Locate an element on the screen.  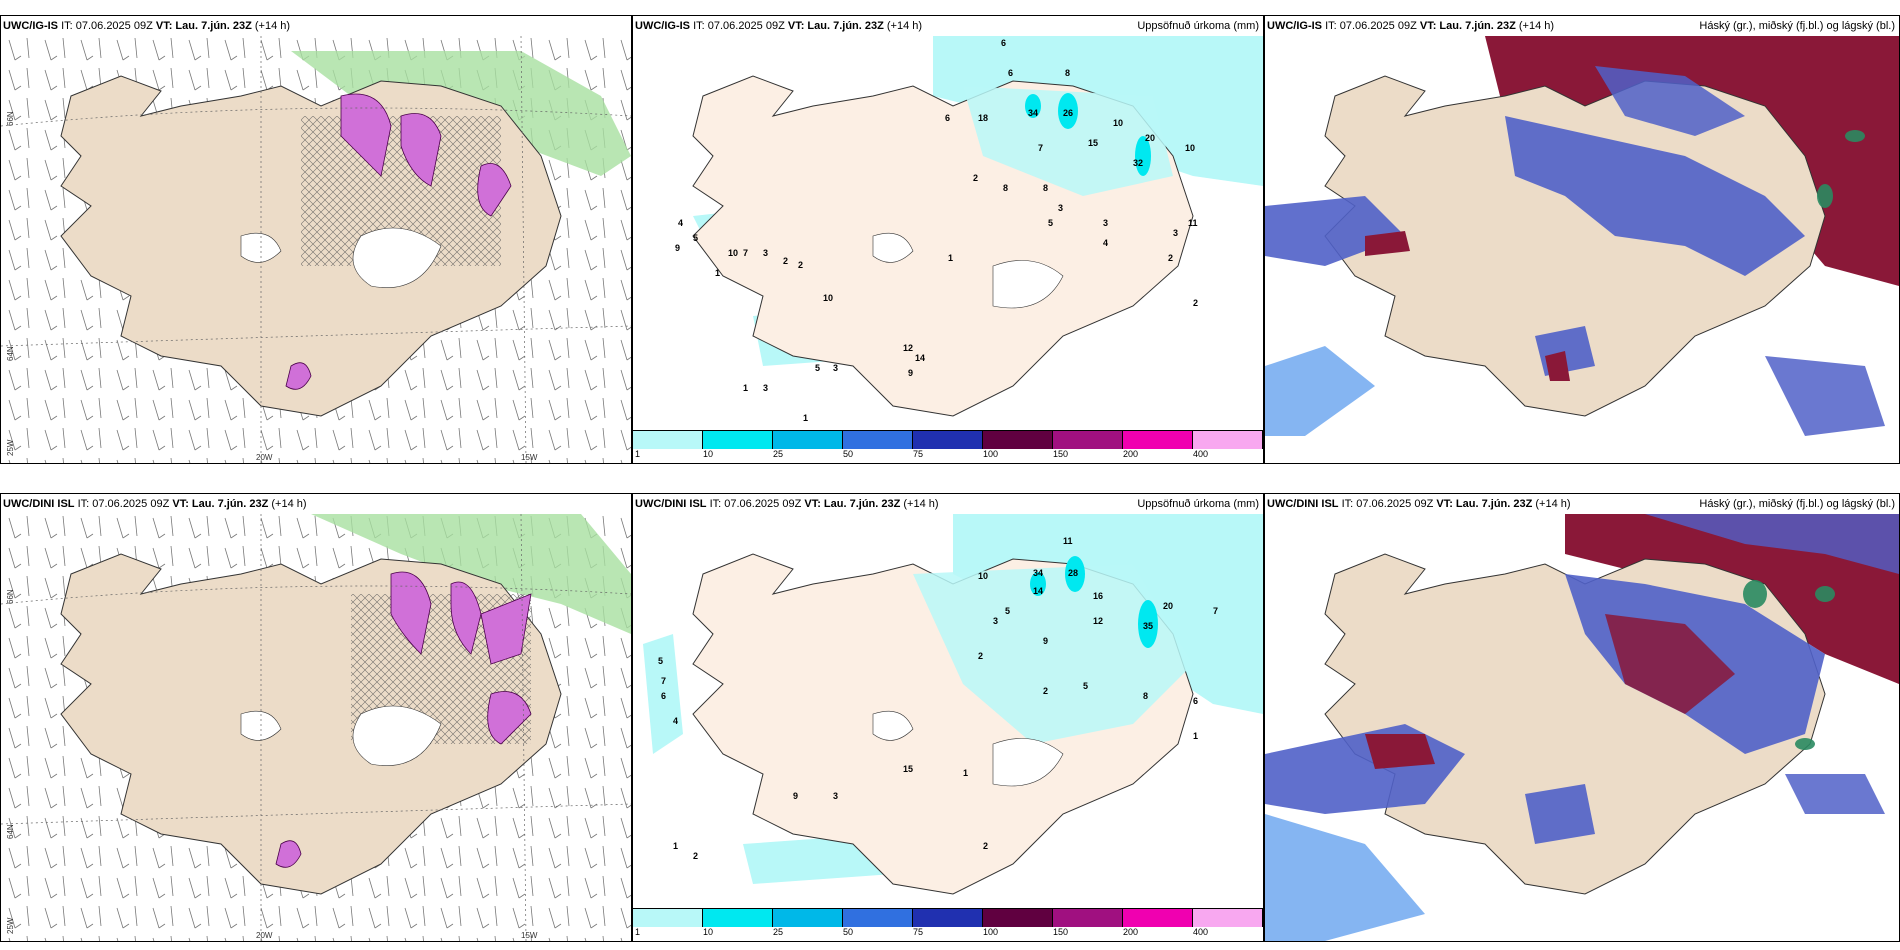
precip-value: 16 is located at coordinates (1098, 596).